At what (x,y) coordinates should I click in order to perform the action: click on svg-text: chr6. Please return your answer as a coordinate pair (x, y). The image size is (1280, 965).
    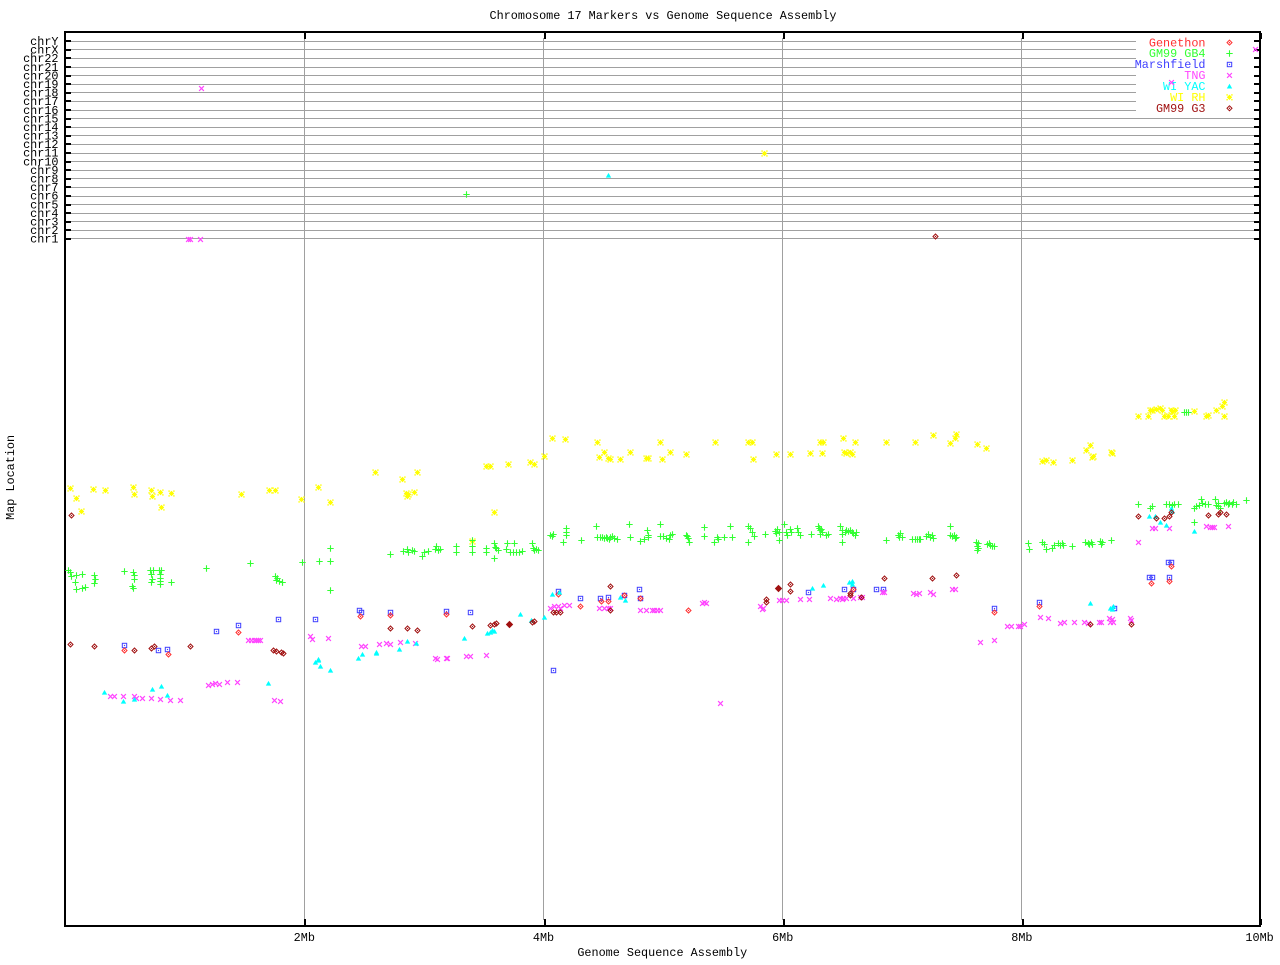
    Looking at the image, I should click on (44, 197).